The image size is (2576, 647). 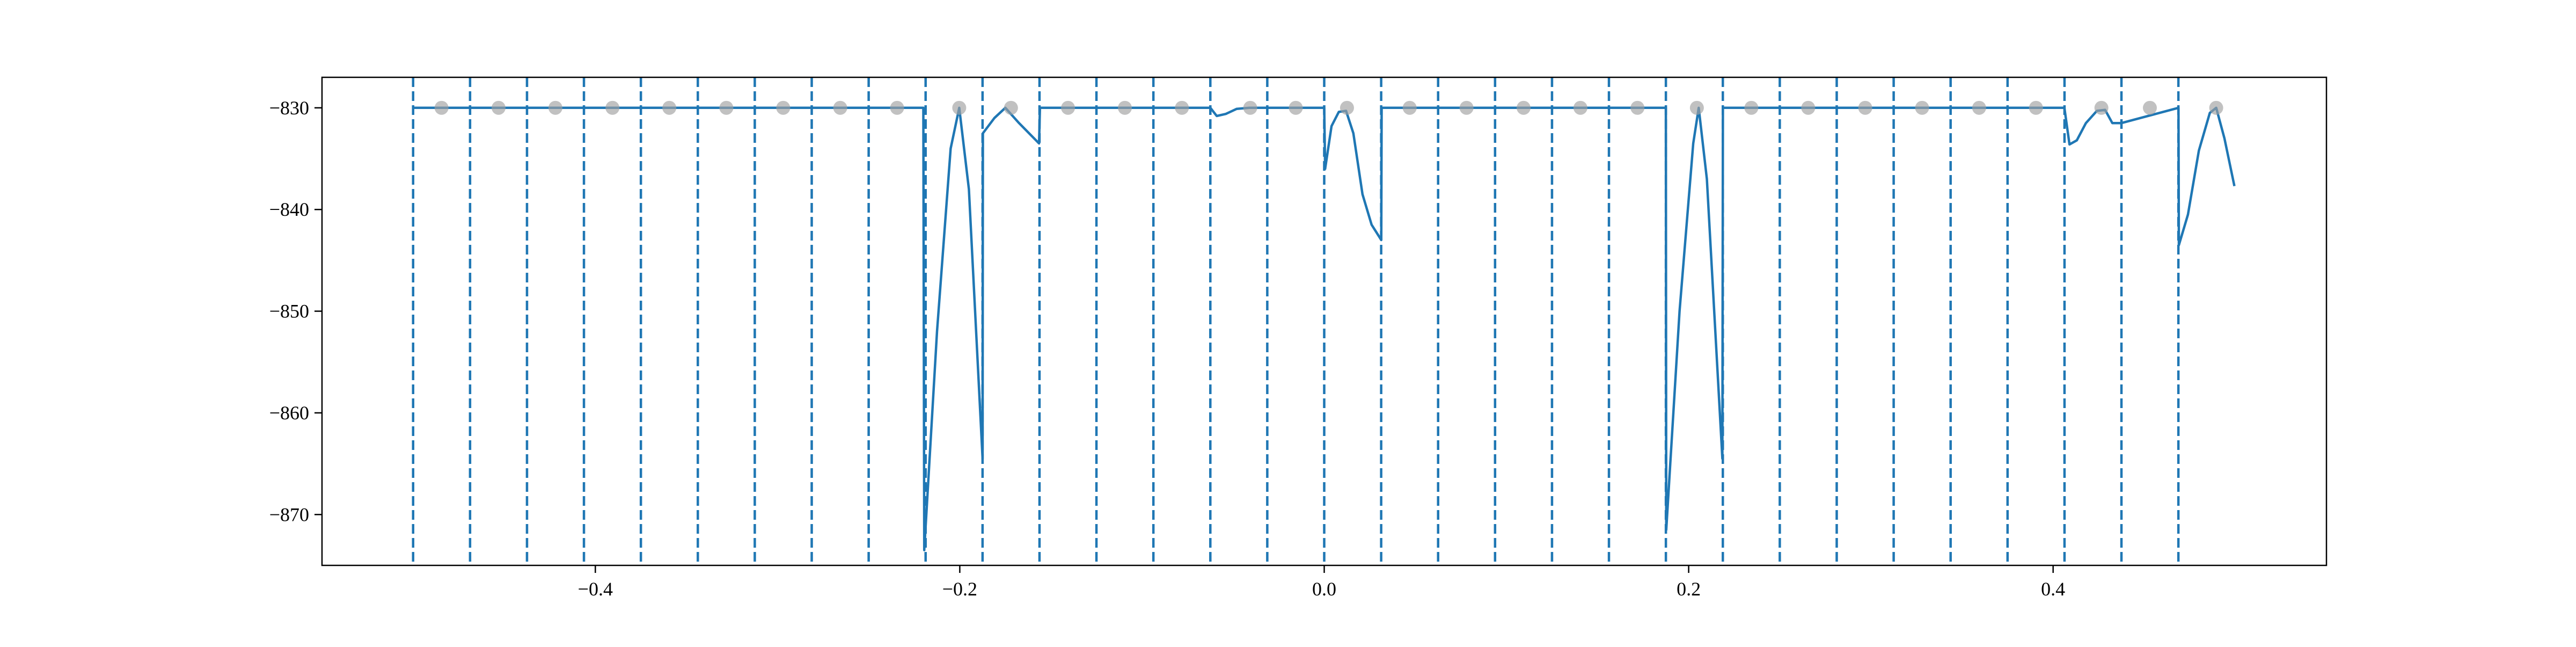 I want to click on x-tick-label-0: −0.4, so click(x=595, y=589).